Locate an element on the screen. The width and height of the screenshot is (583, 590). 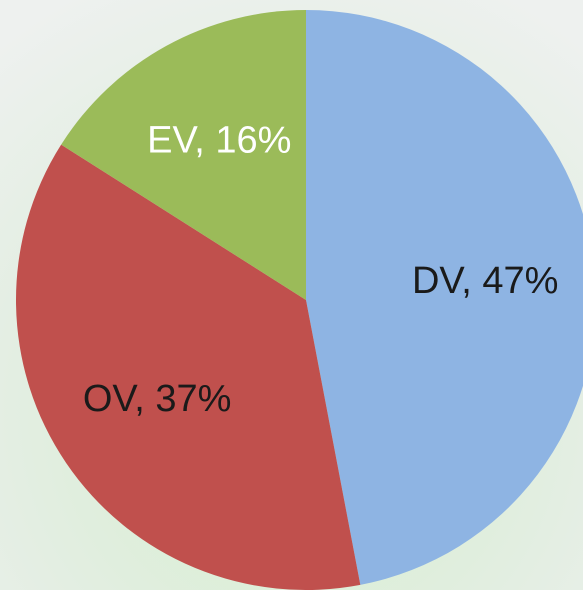
data-label: DV, 47% is located at coordinates (485, 281).